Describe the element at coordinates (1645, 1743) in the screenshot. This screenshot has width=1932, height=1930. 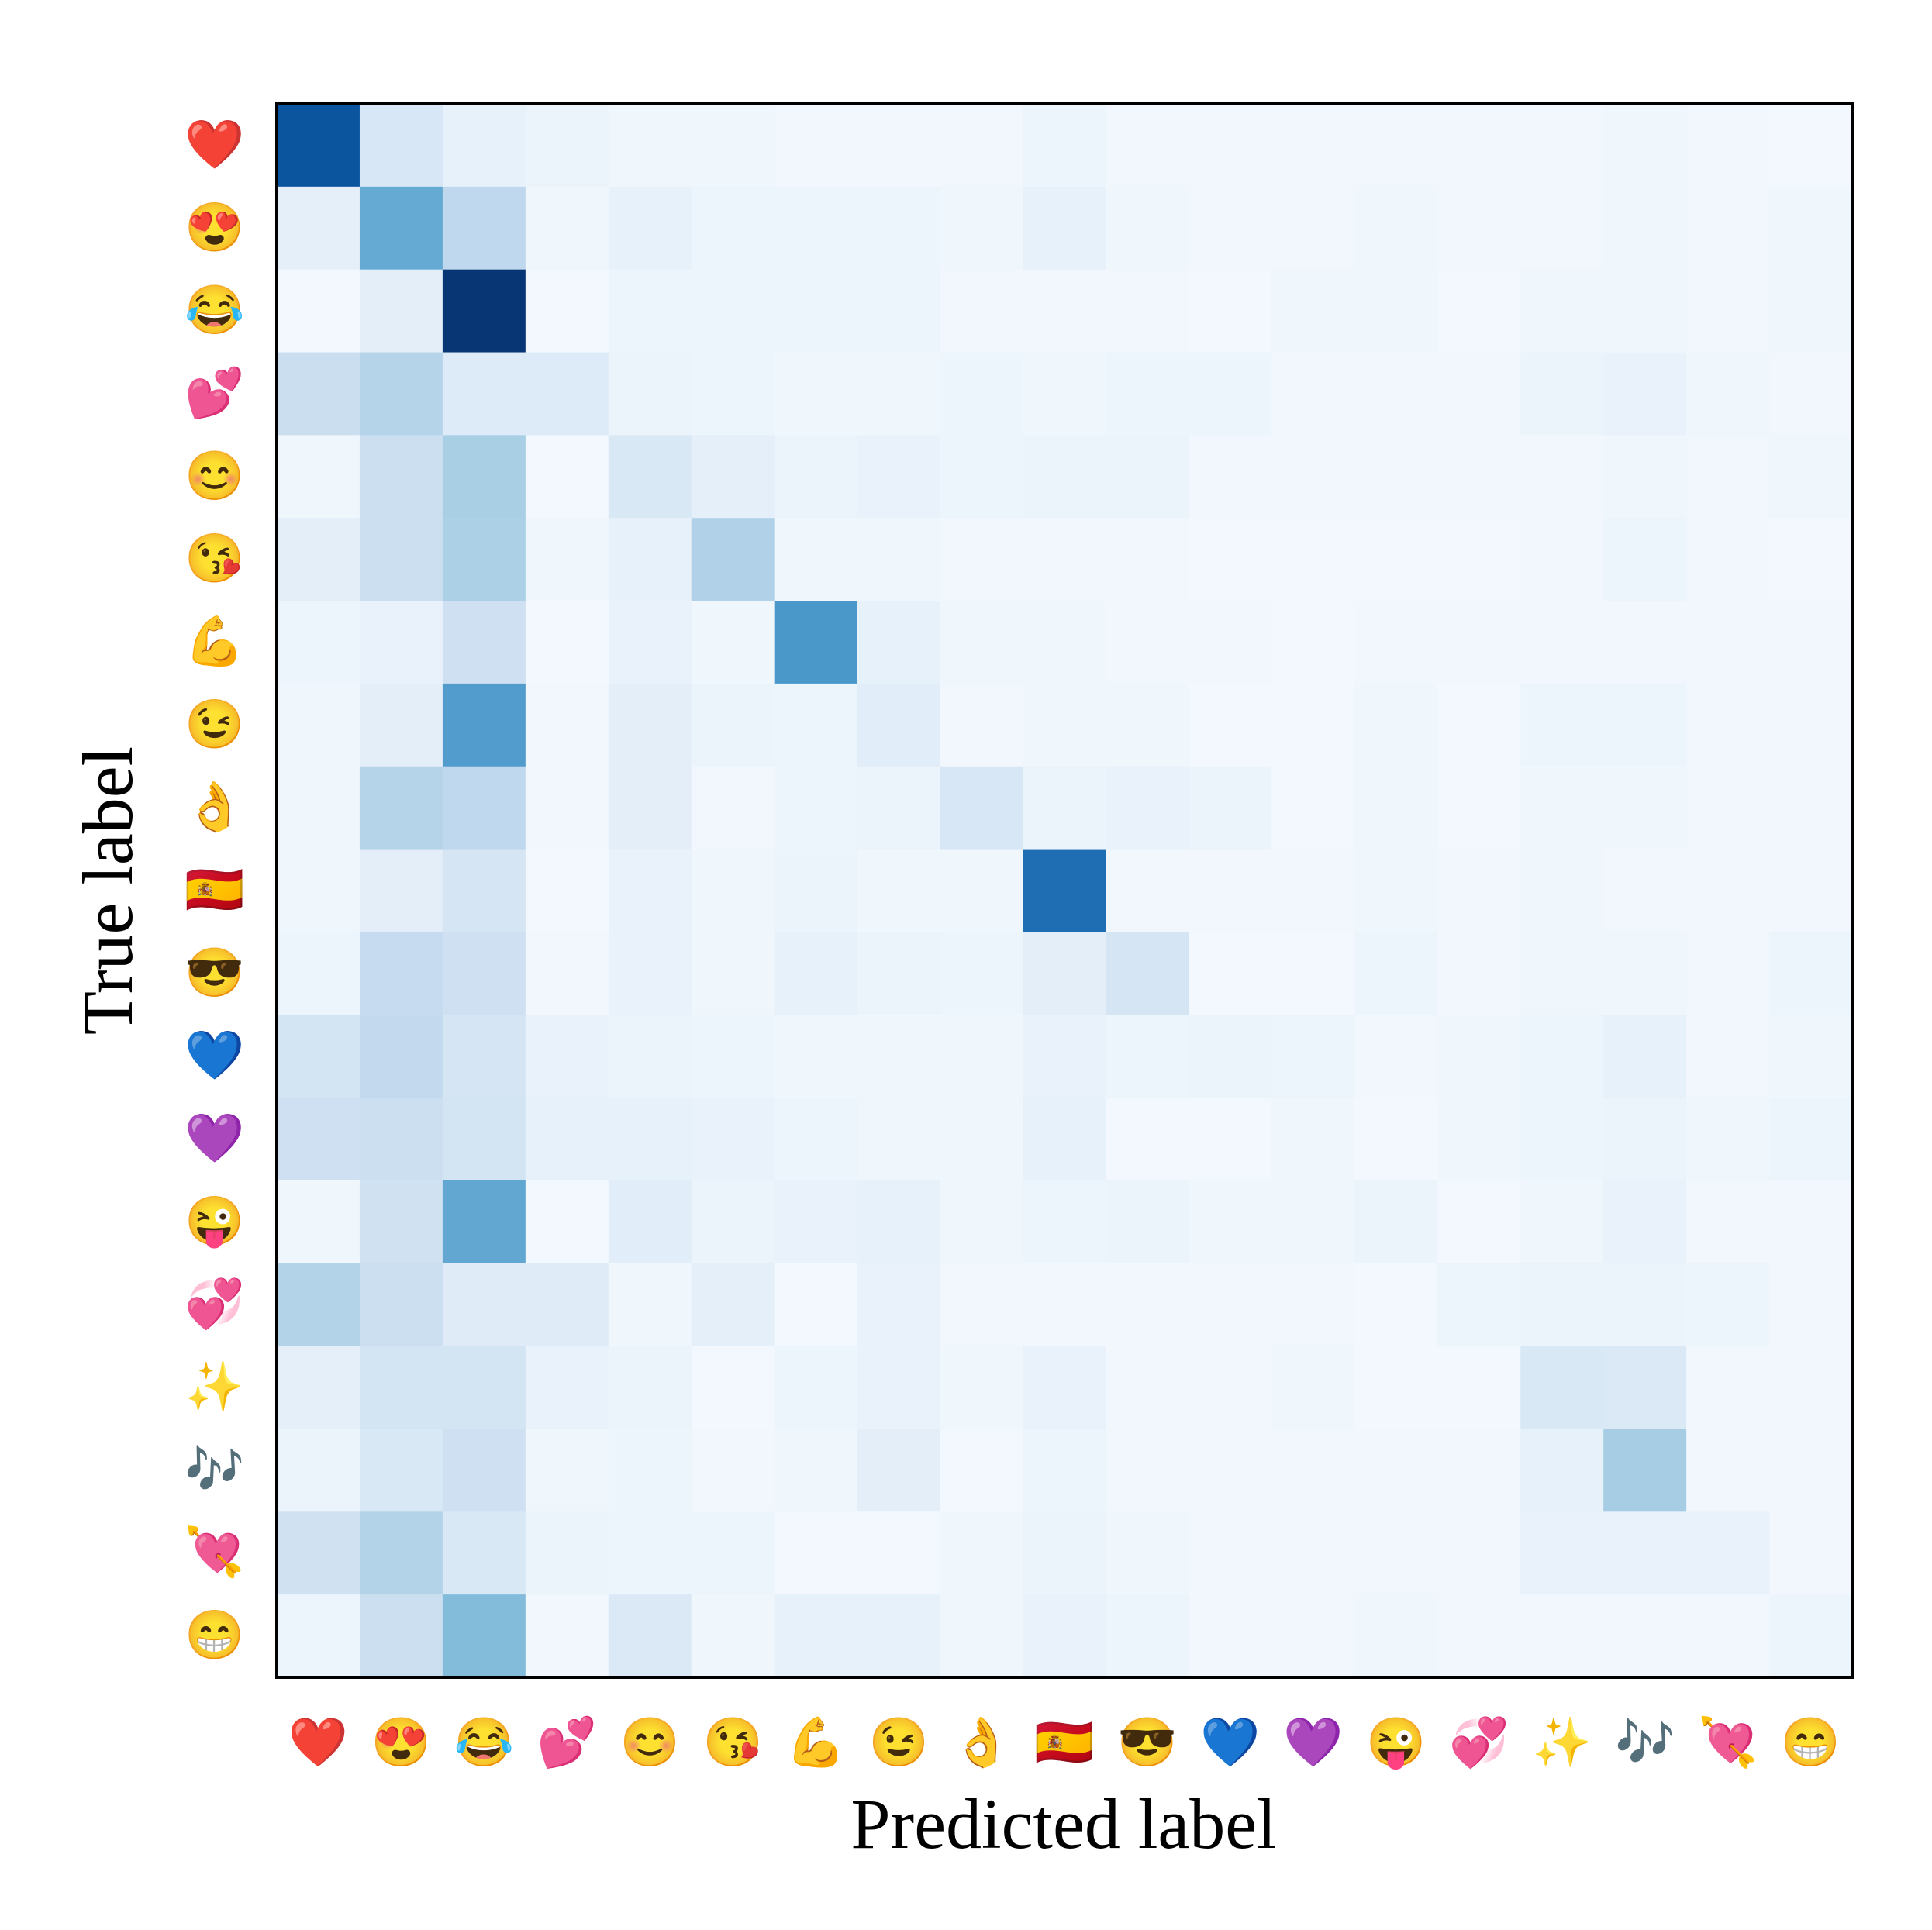
I see `x-tick-label: 🎶` at that location.